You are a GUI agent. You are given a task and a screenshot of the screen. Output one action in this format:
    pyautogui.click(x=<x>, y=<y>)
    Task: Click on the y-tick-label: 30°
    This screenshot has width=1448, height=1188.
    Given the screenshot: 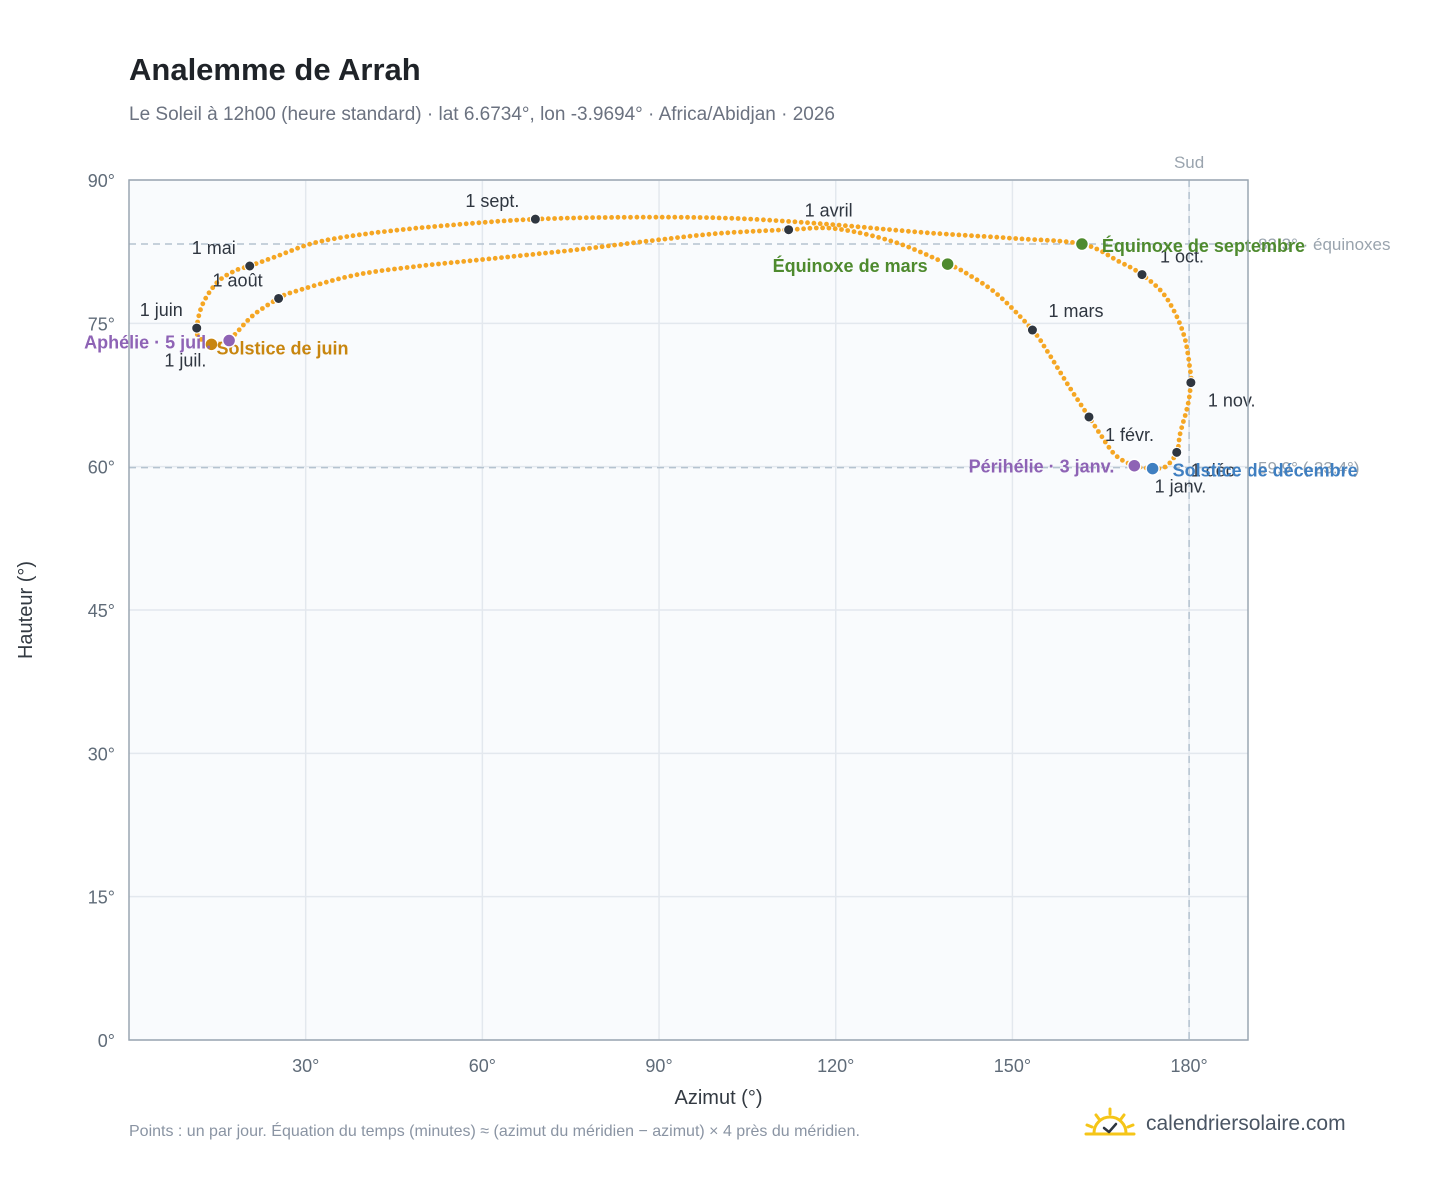 What is the action you would take?
    pyautogui.click(x=101, y=754)
    